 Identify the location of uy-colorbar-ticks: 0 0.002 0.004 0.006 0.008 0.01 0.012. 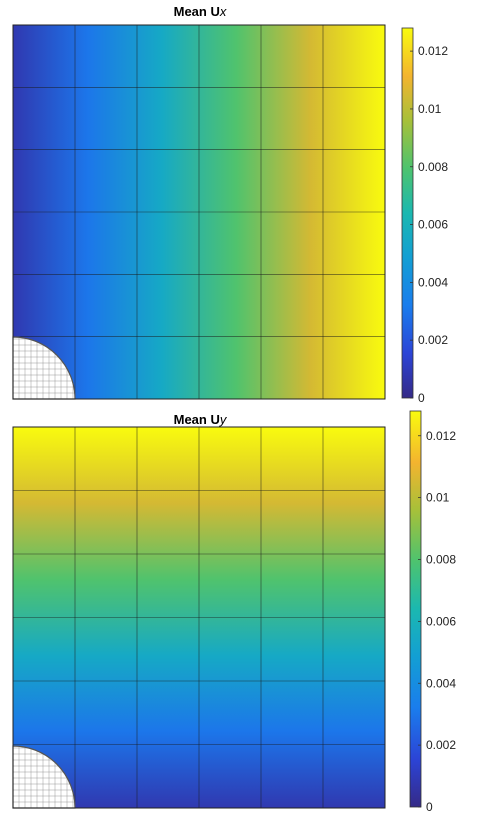
(437, 621).